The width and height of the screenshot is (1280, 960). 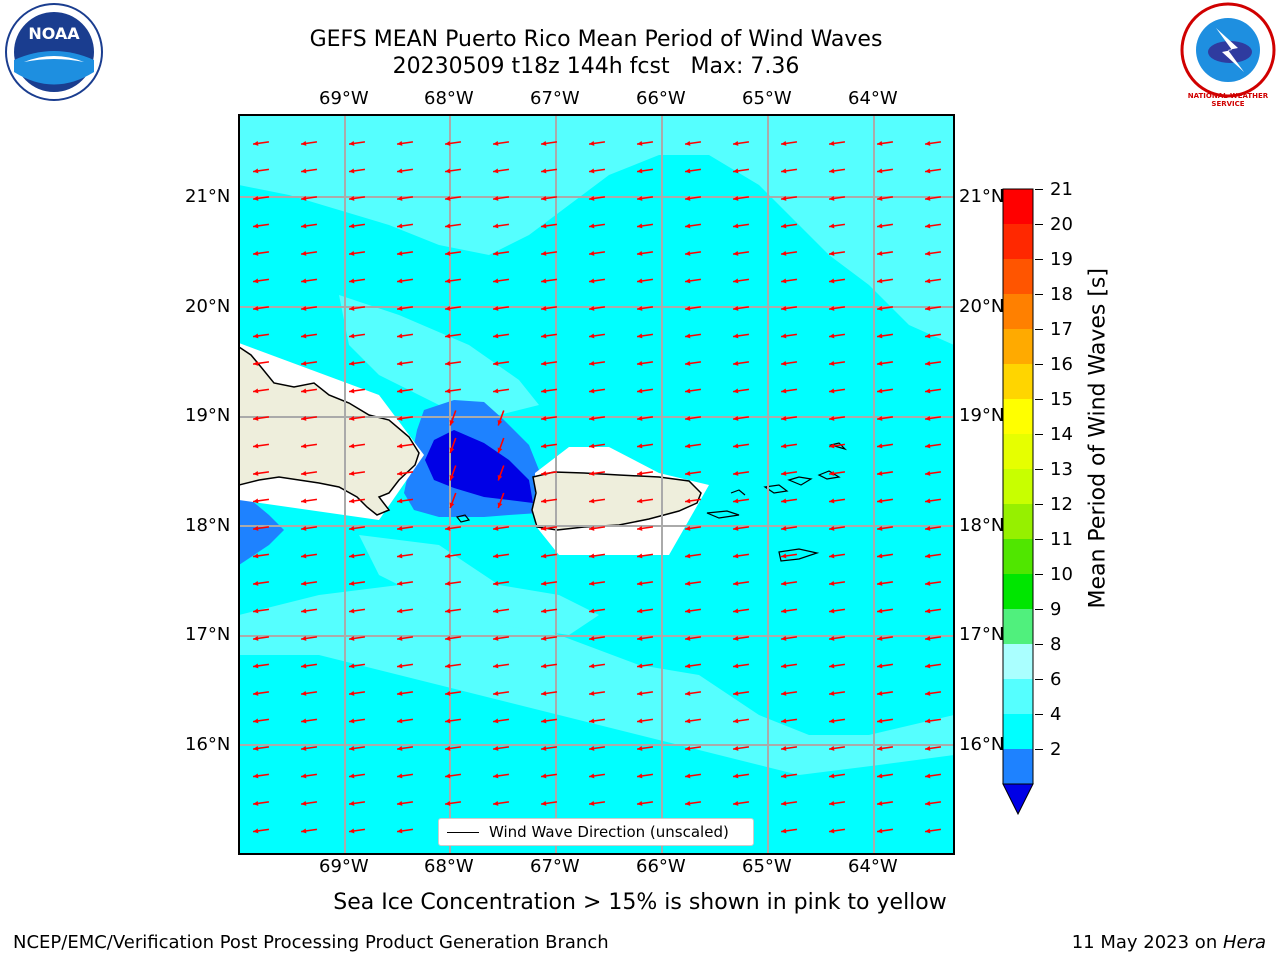 What do you see at coordinates (609, 832) in the screenshot?
I see `legend-label: Wind Wave Direction (unscaled)` at bounding box center [609, 832].